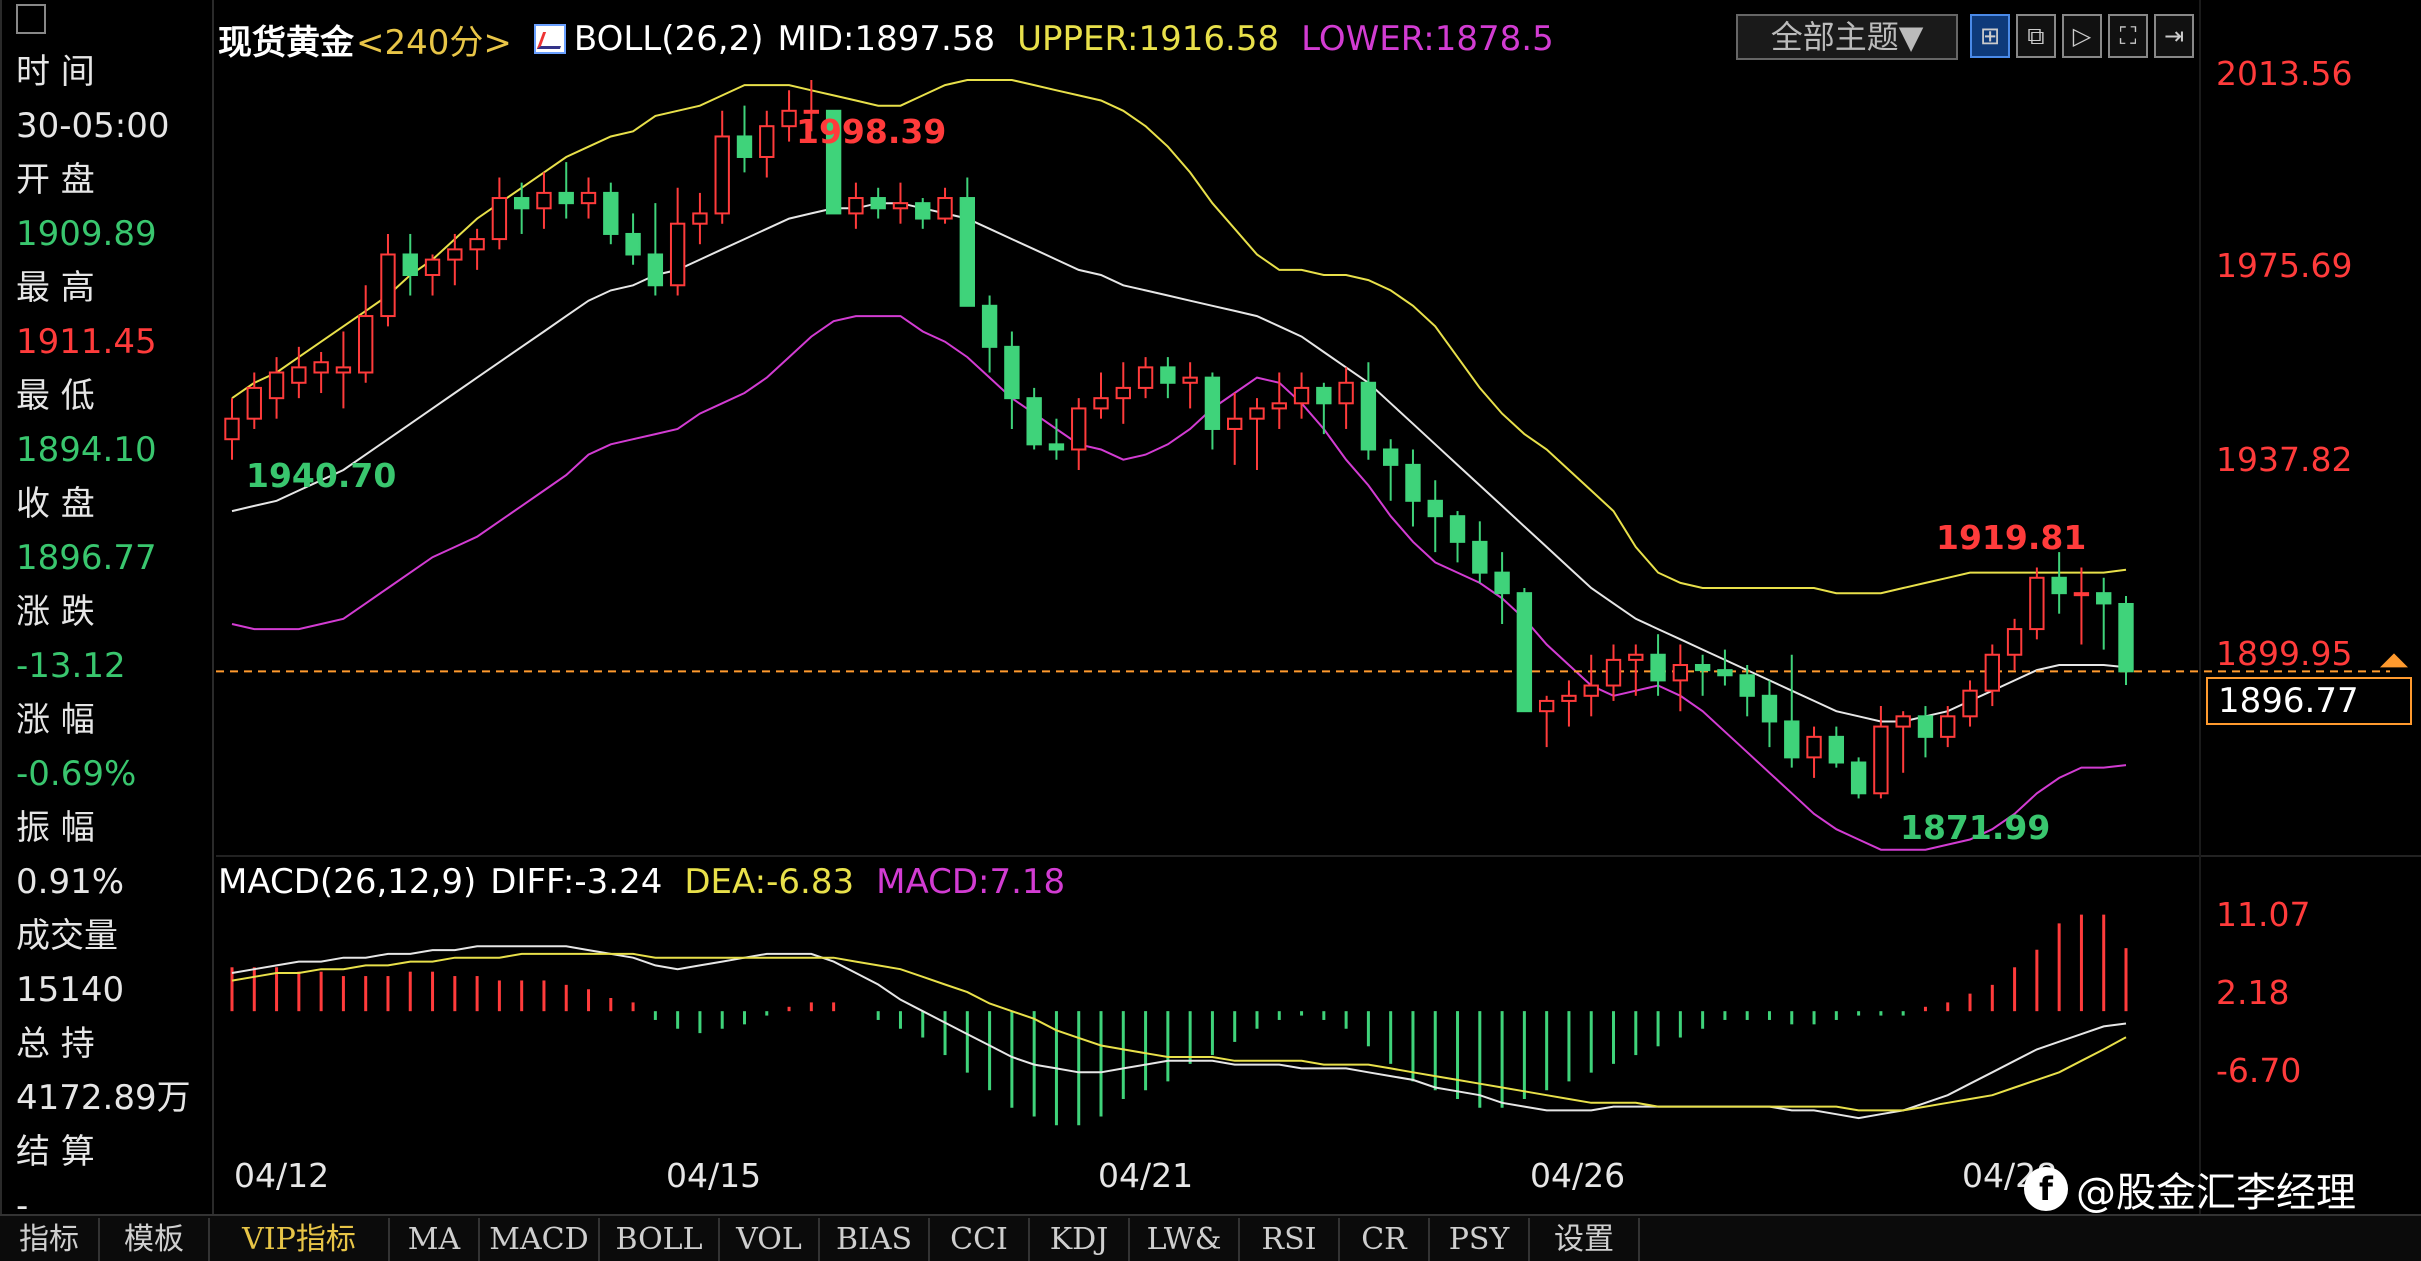 This screenshot has width=2421, height=1261. Describe the element at coordinates (1585, 1239) in the screenshot. I see `tab-14: 设置` at that location.